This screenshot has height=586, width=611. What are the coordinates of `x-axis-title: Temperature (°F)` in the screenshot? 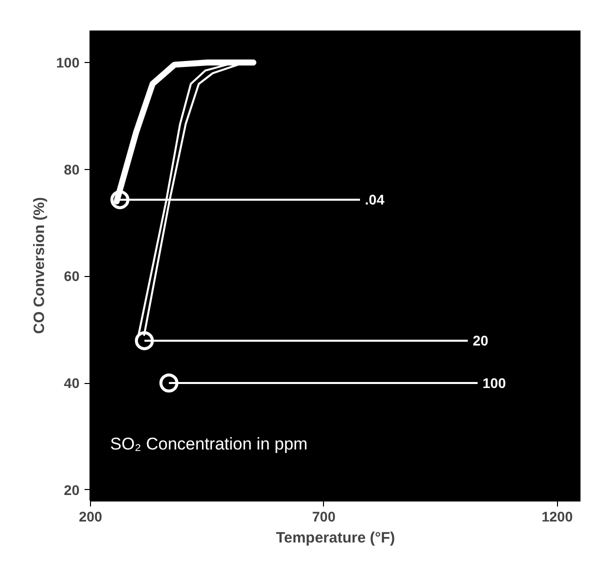 It's located at (336, 538).